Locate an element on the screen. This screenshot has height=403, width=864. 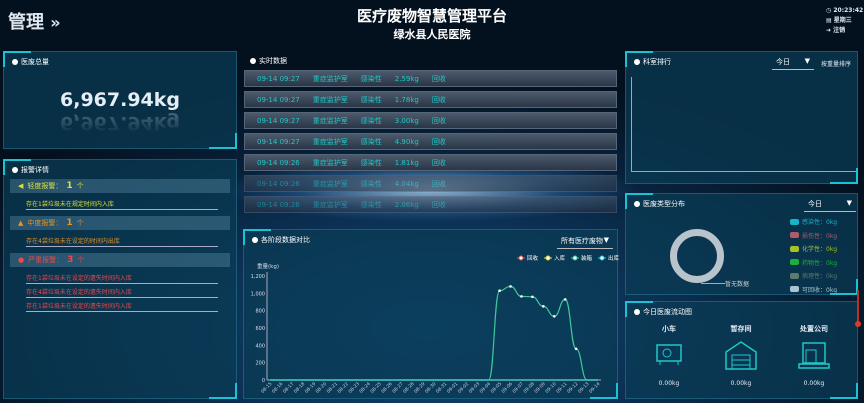
y-tick-label: 600 is located at coordinates (260, 329).